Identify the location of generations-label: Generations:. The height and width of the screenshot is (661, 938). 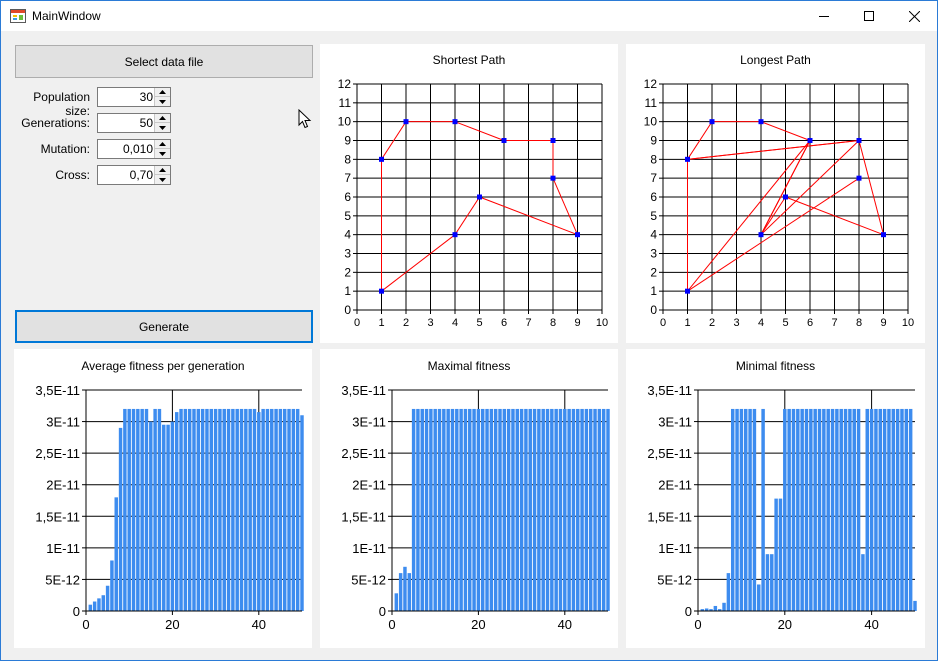
(55, 123).